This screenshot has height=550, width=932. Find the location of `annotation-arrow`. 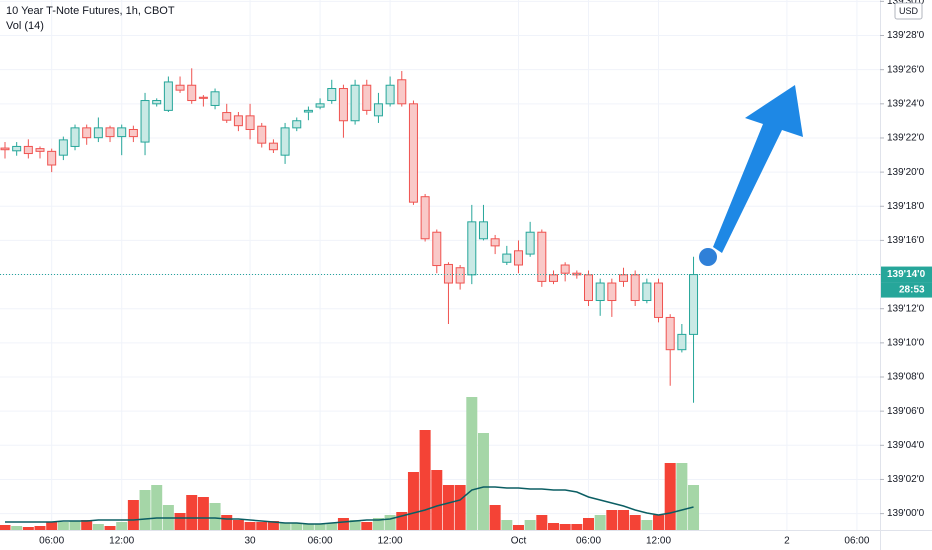

annotation-arrow is located at coordinates (758, 169).